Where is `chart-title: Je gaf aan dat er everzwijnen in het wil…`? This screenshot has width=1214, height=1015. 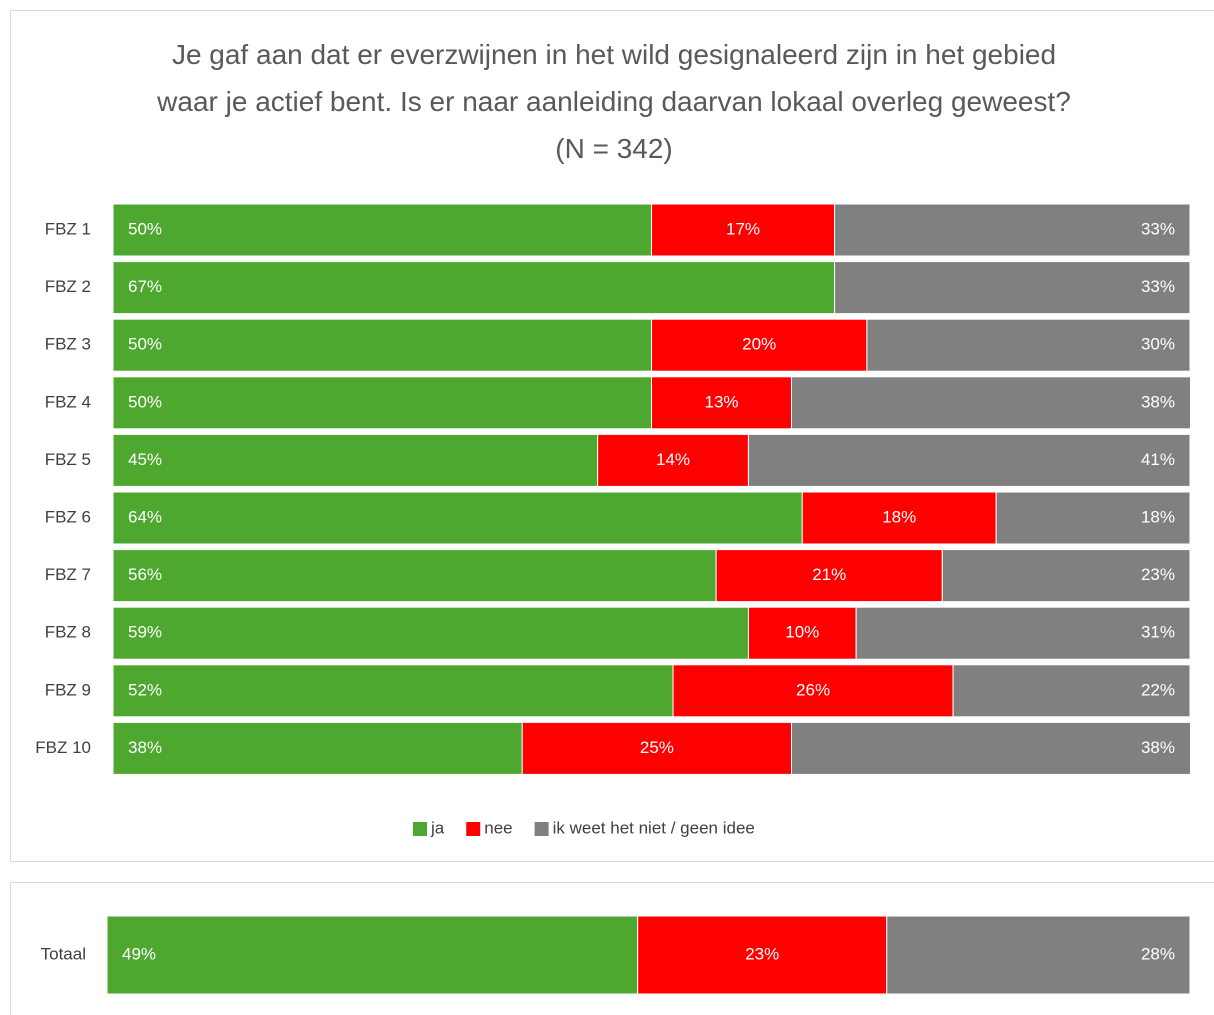
chart-title: Je gaf aan dat er everzwijnen in het wil… is located at coordinates (613, 101).